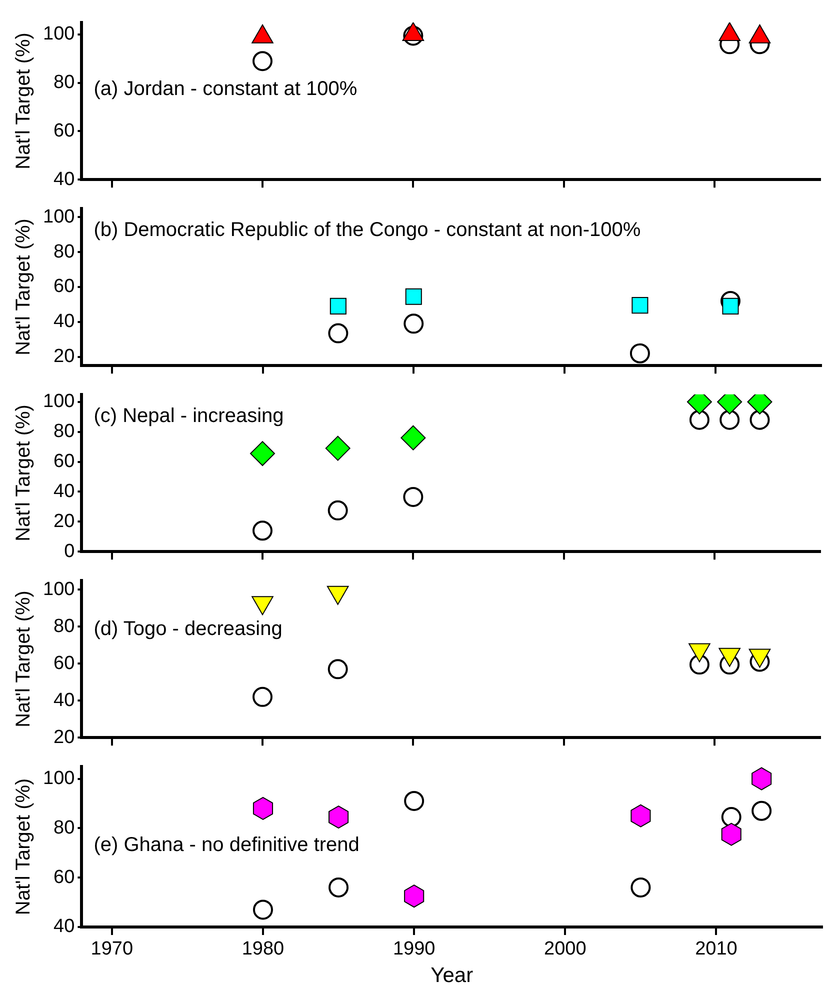 This screenshot has width=833, height=997. What do you see at coordinates (112, 949) in the screenshot?
I see `x-tick-label: 1970` at bounding box center [112, 949].